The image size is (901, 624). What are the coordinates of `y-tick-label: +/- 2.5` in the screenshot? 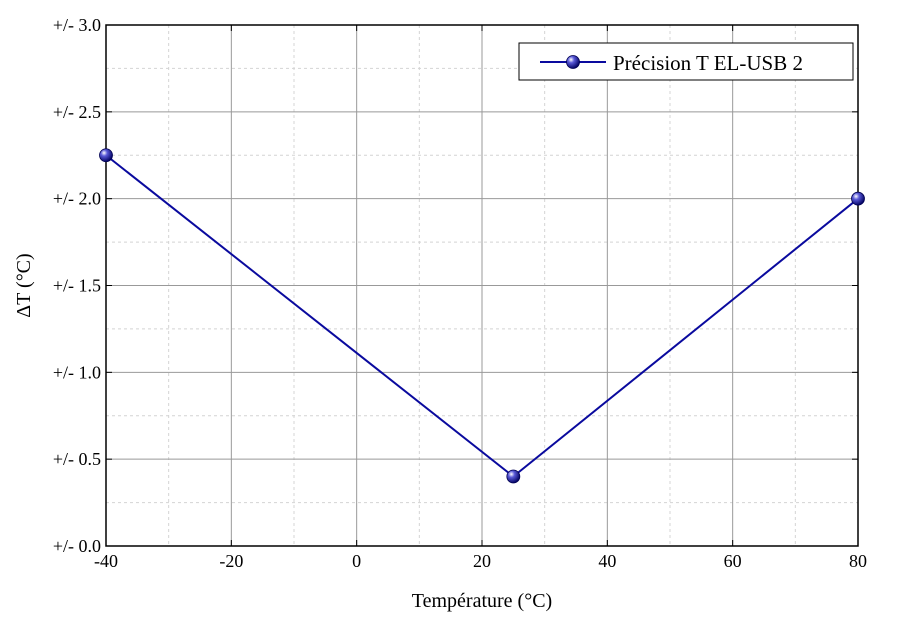 It's located at (77, 112).